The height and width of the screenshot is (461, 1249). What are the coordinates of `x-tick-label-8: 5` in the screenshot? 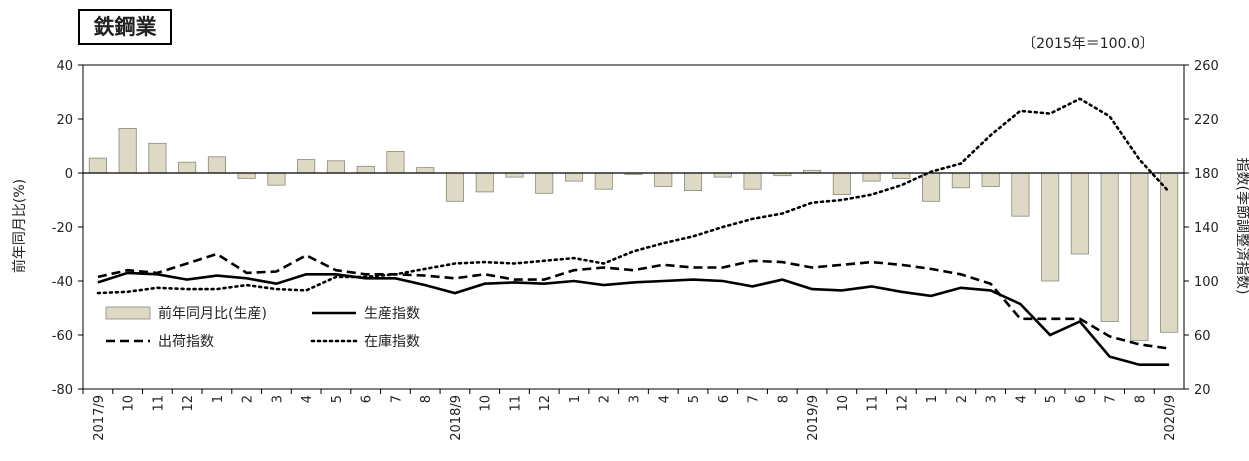 It's located at (337, 399).